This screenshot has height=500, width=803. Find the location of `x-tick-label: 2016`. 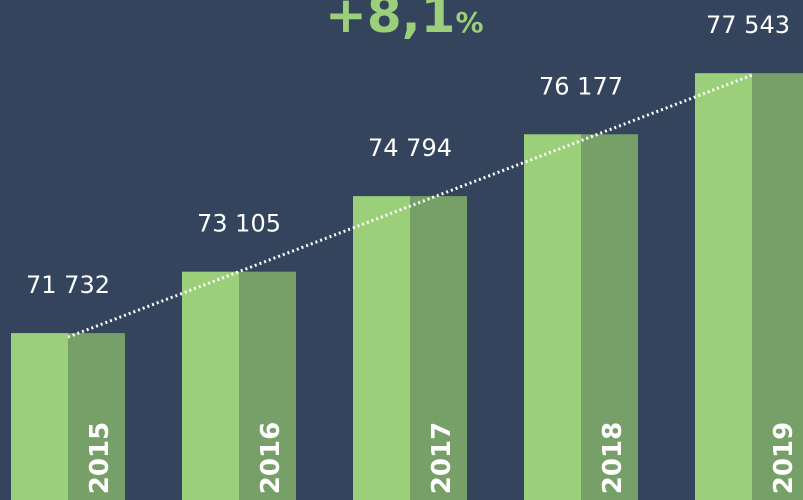

x-tick-label: 2016 is located at coordinates (271, 458).